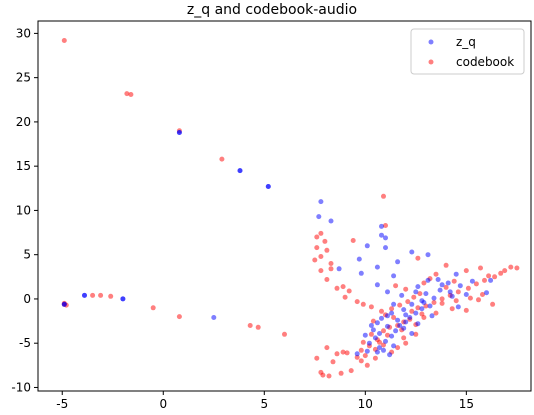 The width and height of the screenshot is (534, 415). Describe the element at coordinates (23, 78) in the screenshot. I see `y-tick-label: 25` at that location.